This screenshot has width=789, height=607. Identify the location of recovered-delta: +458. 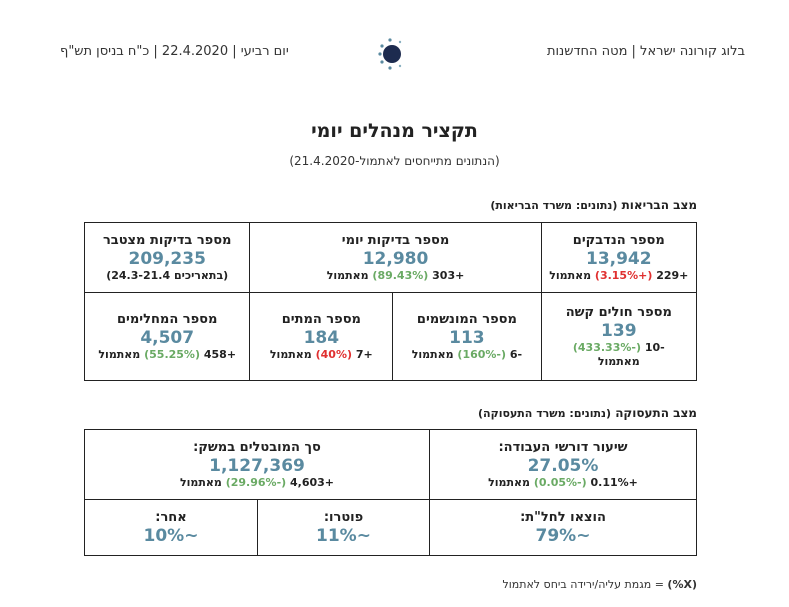
(220, 354).